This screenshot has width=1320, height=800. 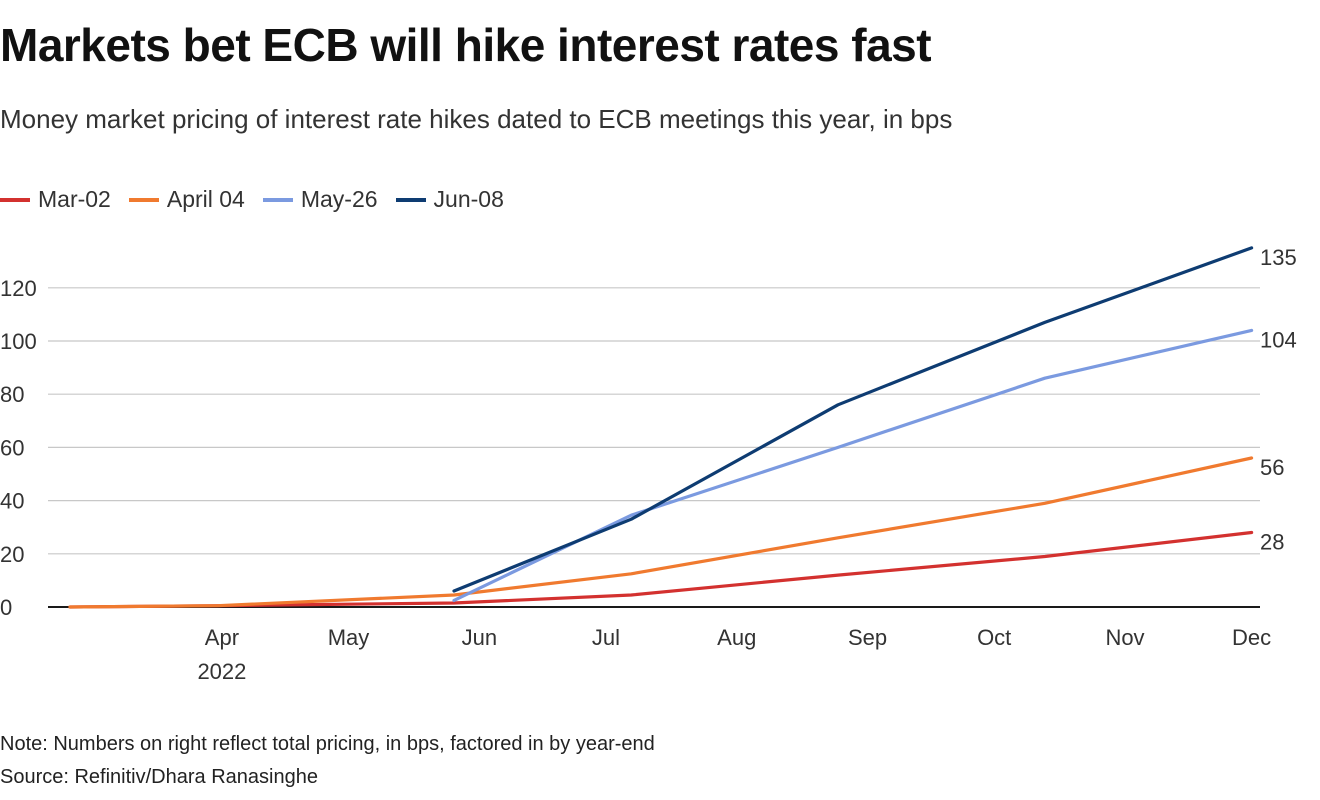 I want to click on x-tick-label: Apr, so click(x=222, y=637).